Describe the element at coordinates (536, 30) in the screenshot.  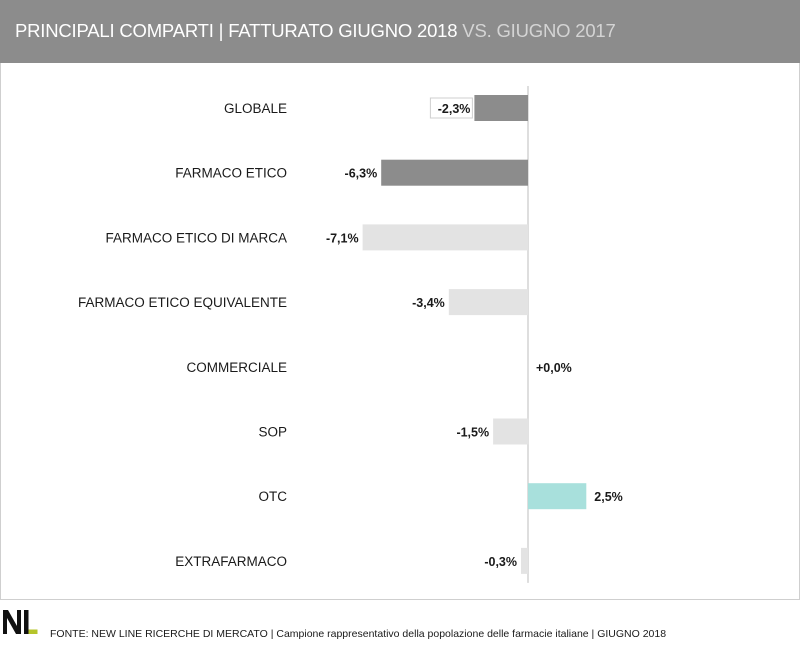
I see `chart-title-secondary: VS. GIUGNO 2017` at that location.